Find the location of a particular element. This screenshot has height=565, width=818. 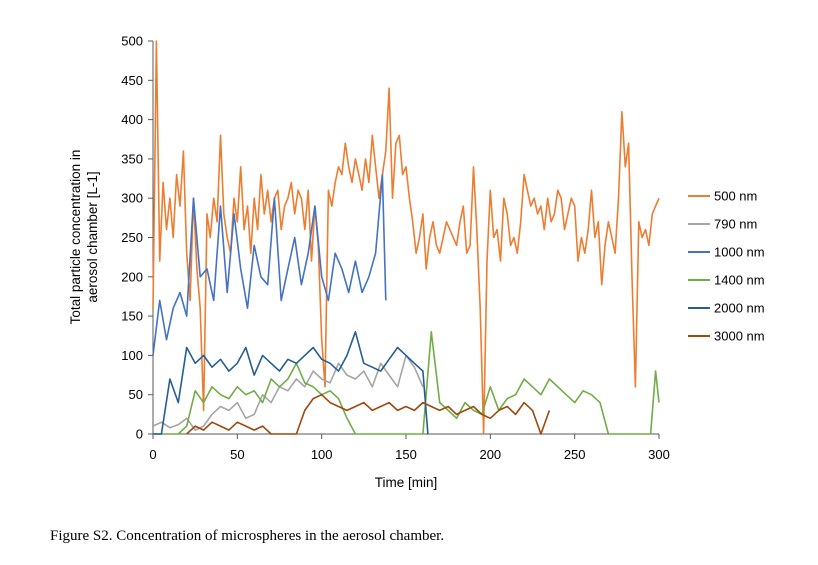

series-line-2000-nm is located at coordinates (291, 382).